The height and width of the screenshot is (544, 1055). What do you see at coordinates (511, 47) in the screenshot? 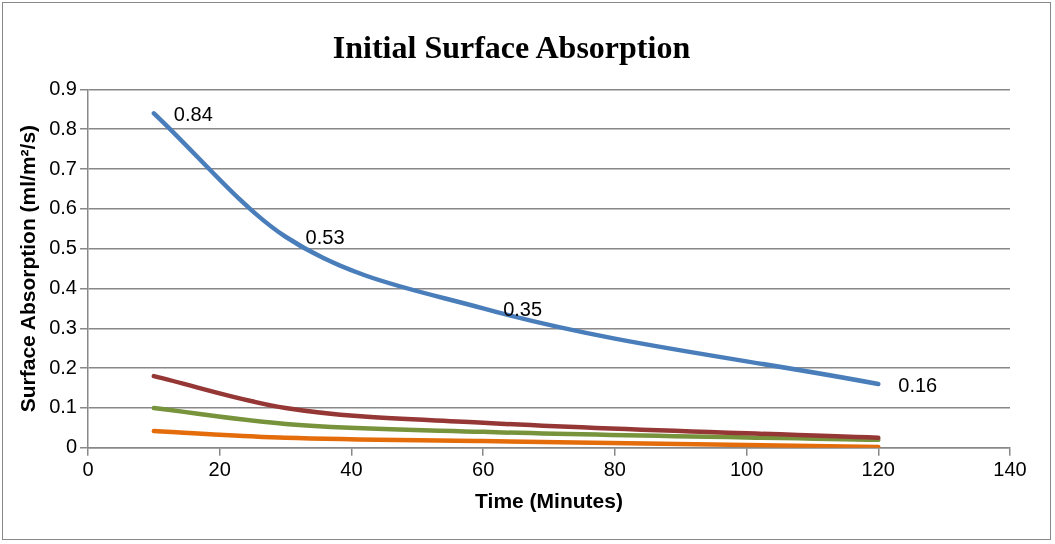
I see `chart-title: Initial Surface Absorption` at bounding box center [511, 47].